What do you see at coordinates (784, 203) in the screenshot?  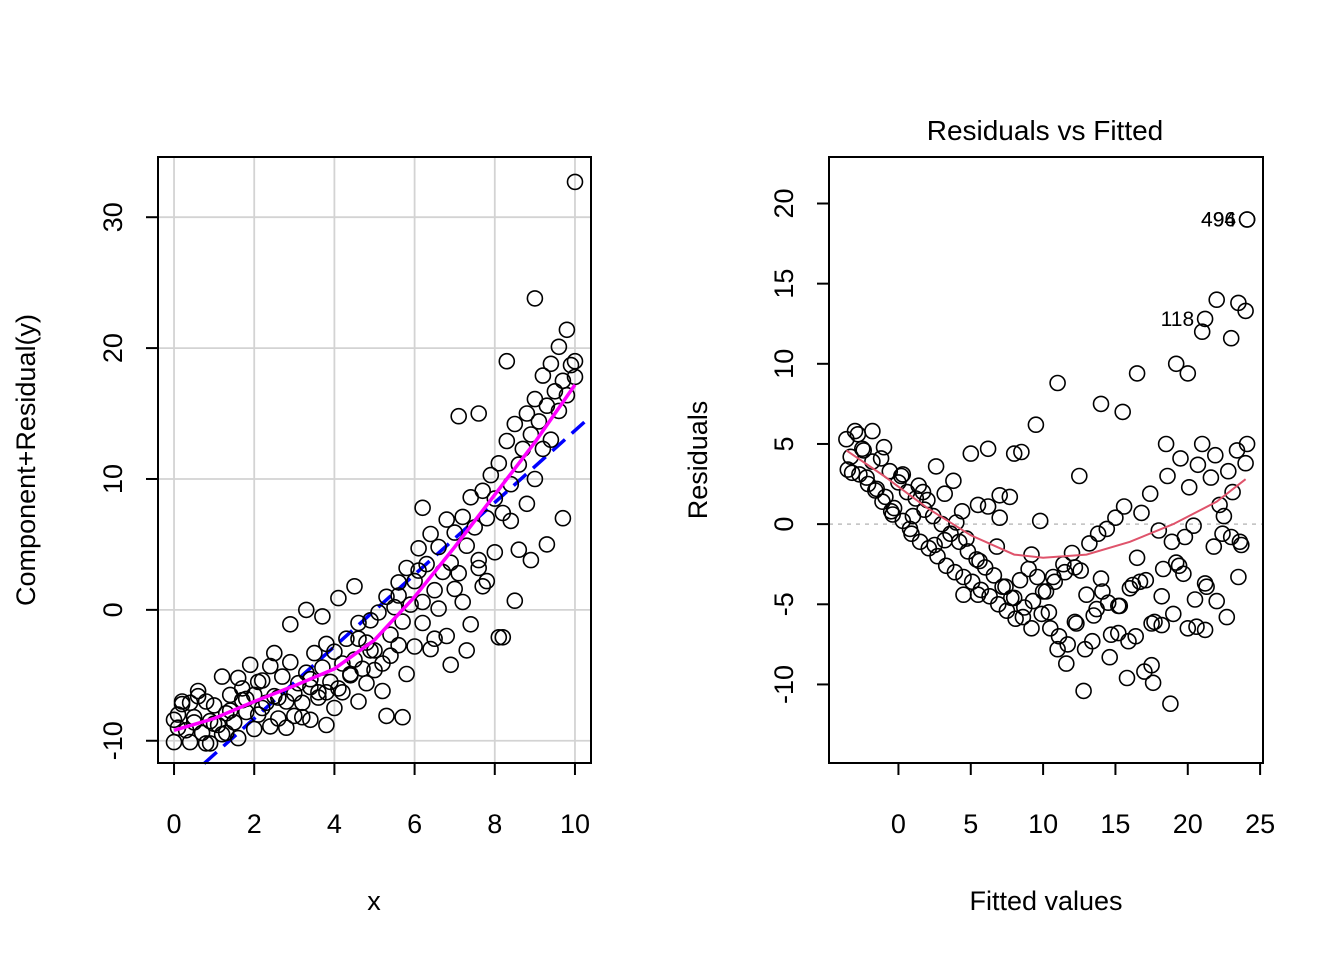 I see `y-tick-label: 20` at bounding box center [784, 203].